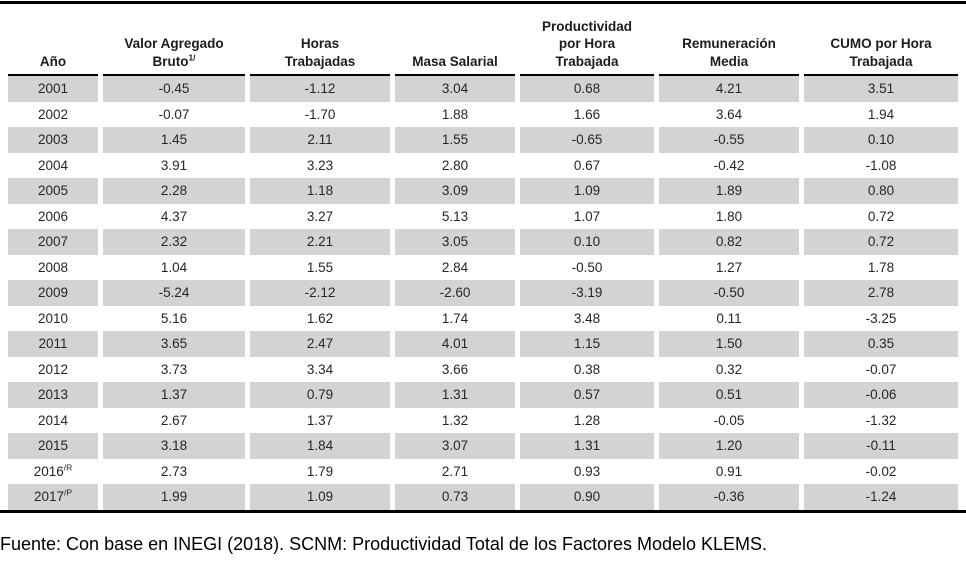 This screenshot has width=966, height=565. Describe the element at coordinates (455, 191) in the screenshot. I see `value-cell: 3.09` at that location.